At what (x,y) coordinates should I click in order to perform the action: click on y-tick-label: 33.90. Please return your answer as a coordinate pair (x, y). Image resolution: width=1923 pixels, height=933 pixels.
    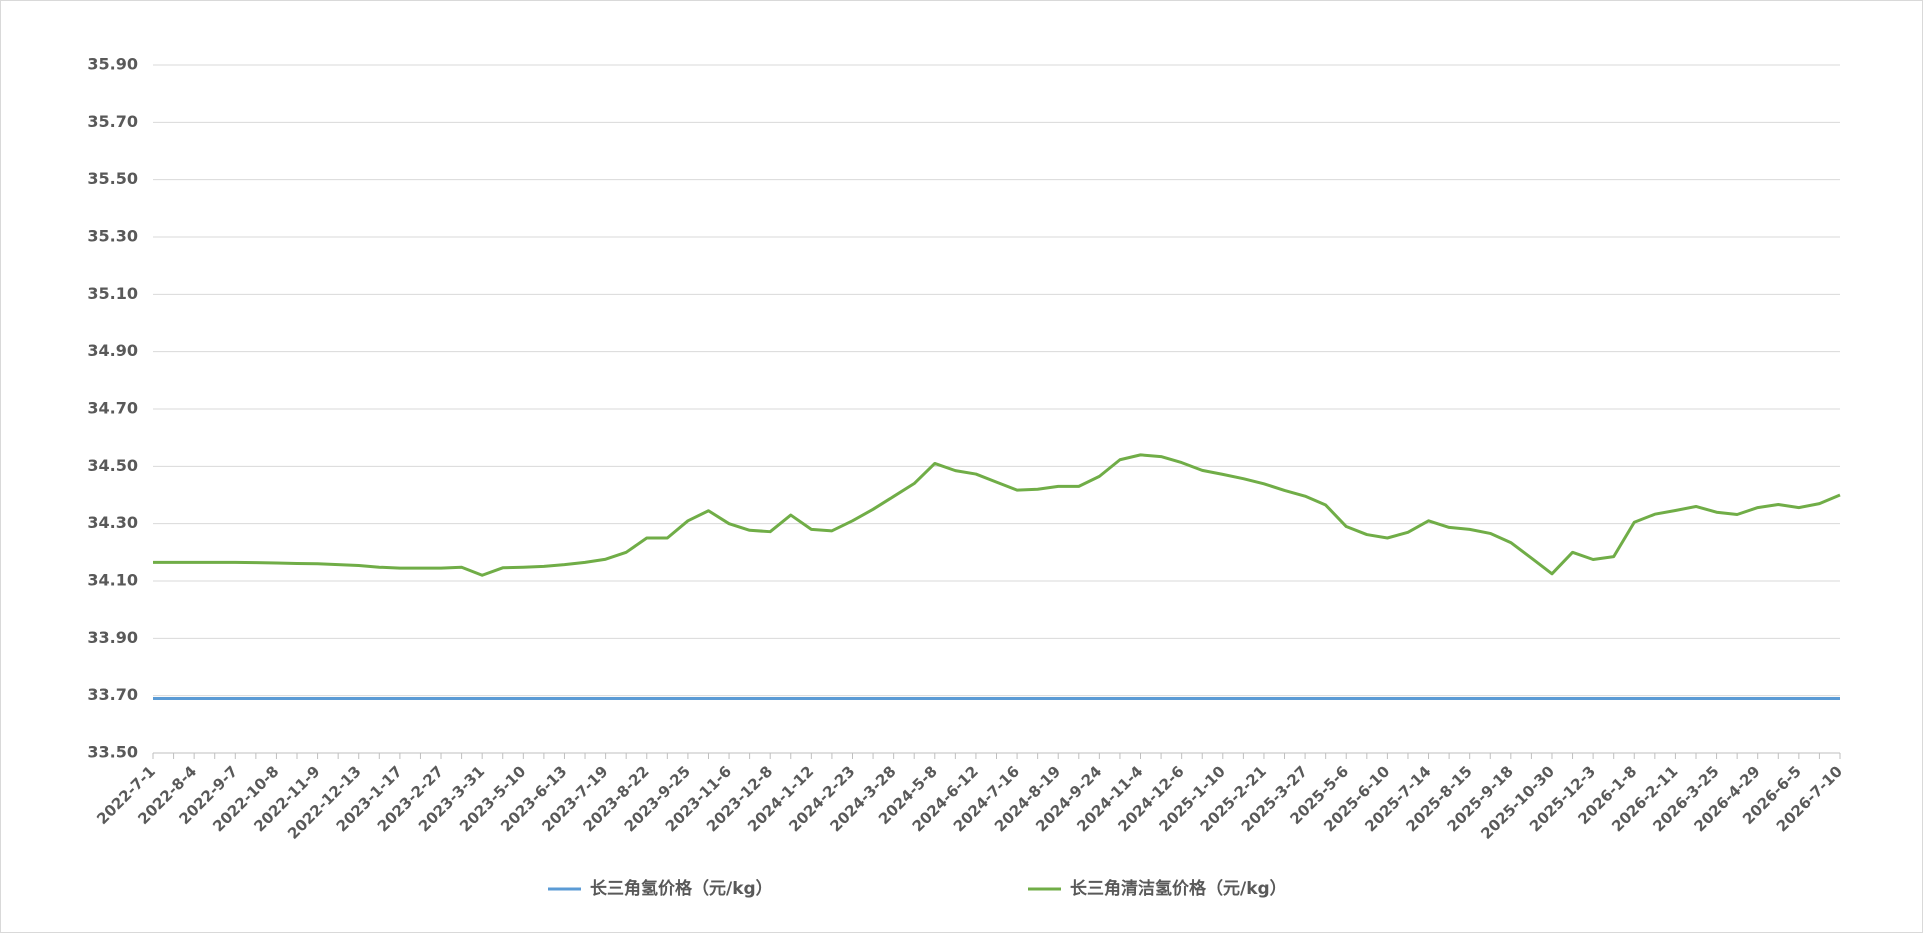
    Looking at the image, I should click on (112, 637).